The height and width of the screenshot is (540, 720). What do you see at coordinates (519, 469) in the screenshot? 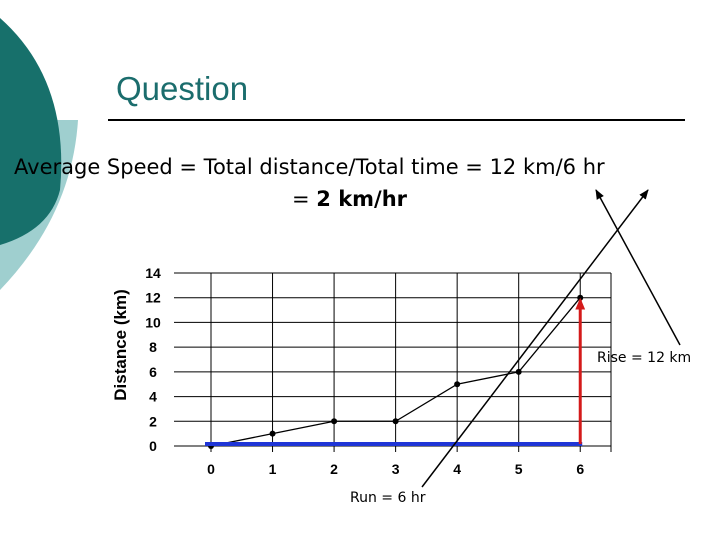
I see `x-tick-label: 5` at bounding box center [519, 469].